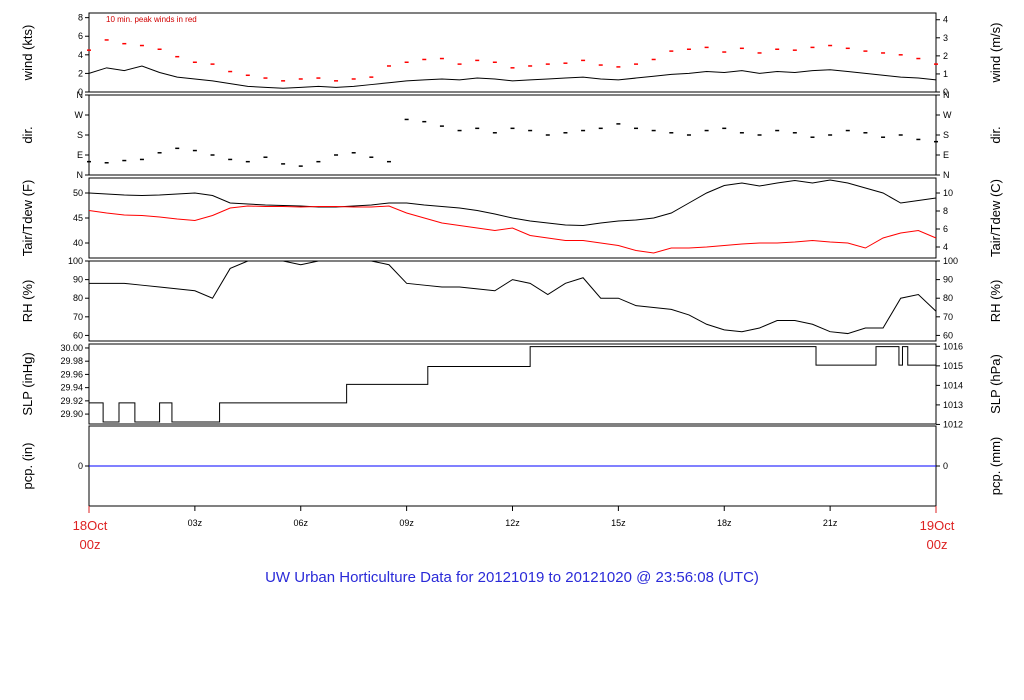 This screenshot has width=1024, height=700. What do you see at coordinates (71, 414) in the screenshot?
I see `pressure-tick-label-left: 29.90` at bounding box center [71, 414].